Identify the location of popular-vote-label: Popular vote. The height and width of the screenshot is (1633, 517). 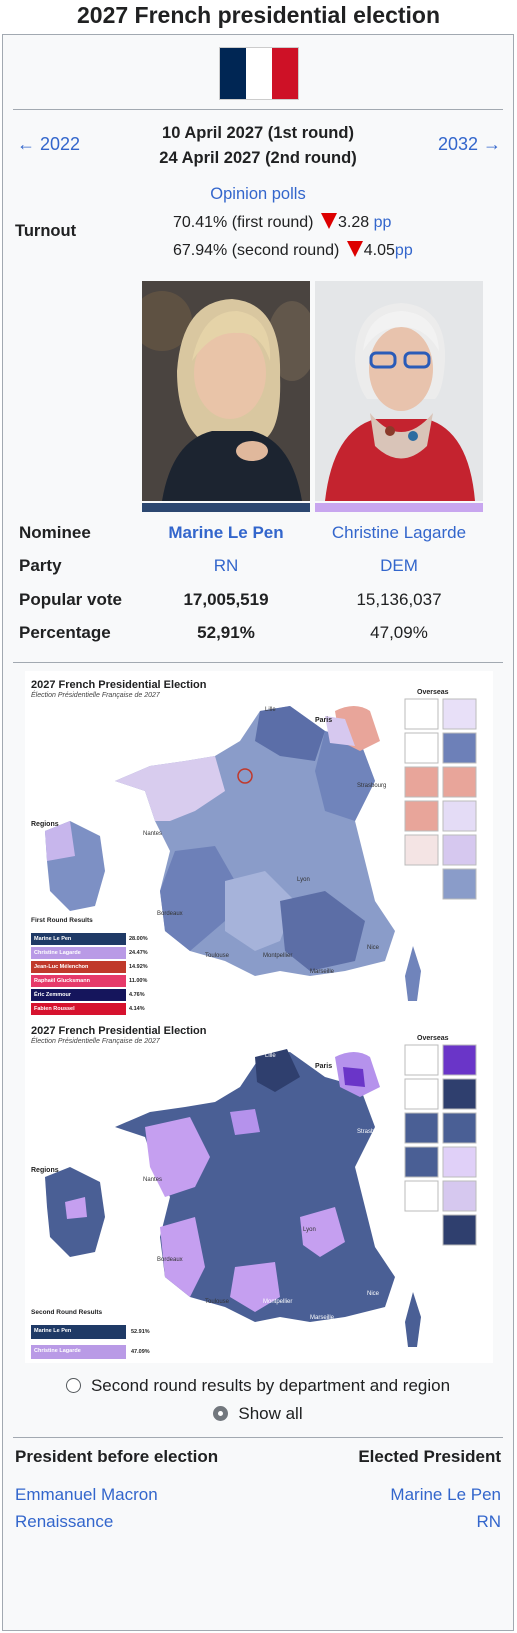
(70, 599).